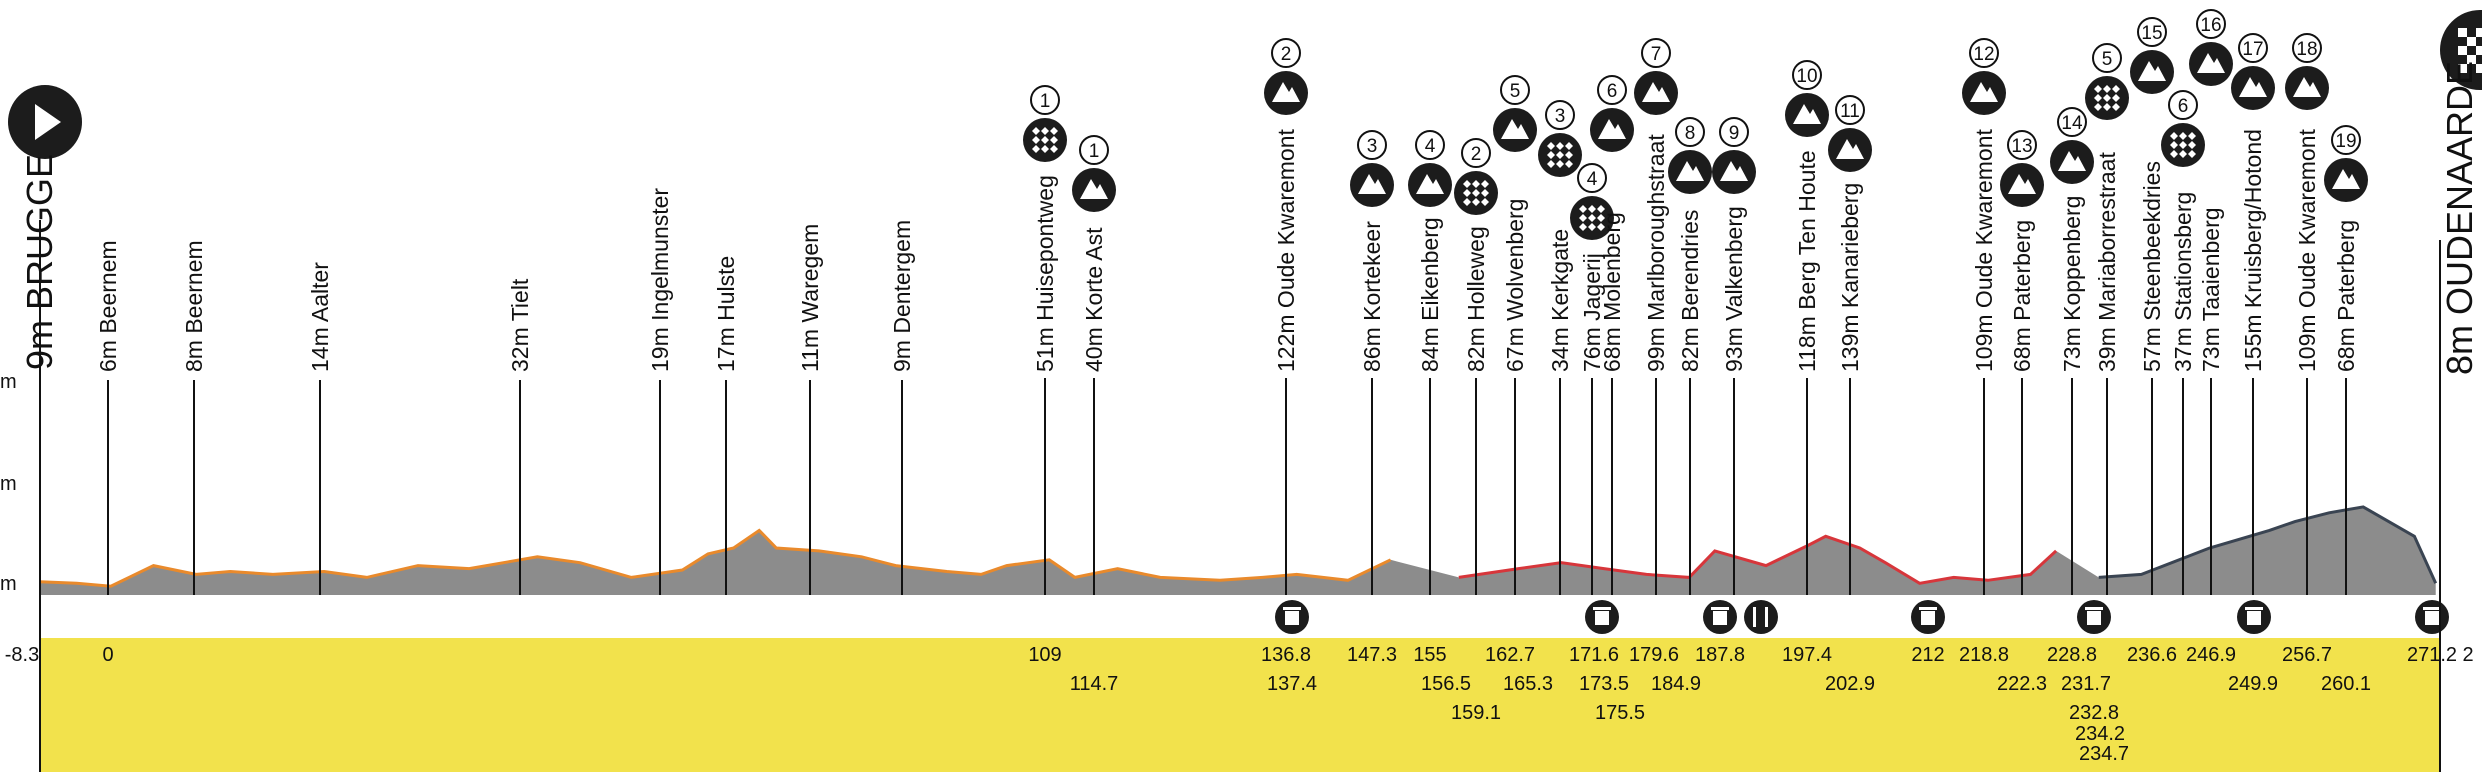 The height and width of the screenshot is (772, 2482). Describe the element at coordinates (2461, 50) in the screenshot. I see `checkered-flag-icon` at that location.